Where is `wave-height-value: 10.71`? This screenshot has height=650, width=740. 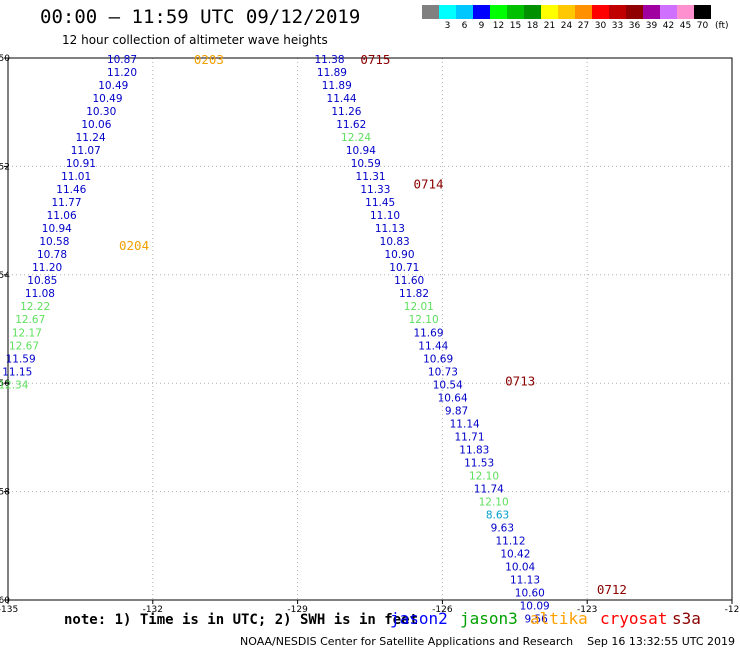
wave-height-value: 10.71 is located at coordinates (404, 268).